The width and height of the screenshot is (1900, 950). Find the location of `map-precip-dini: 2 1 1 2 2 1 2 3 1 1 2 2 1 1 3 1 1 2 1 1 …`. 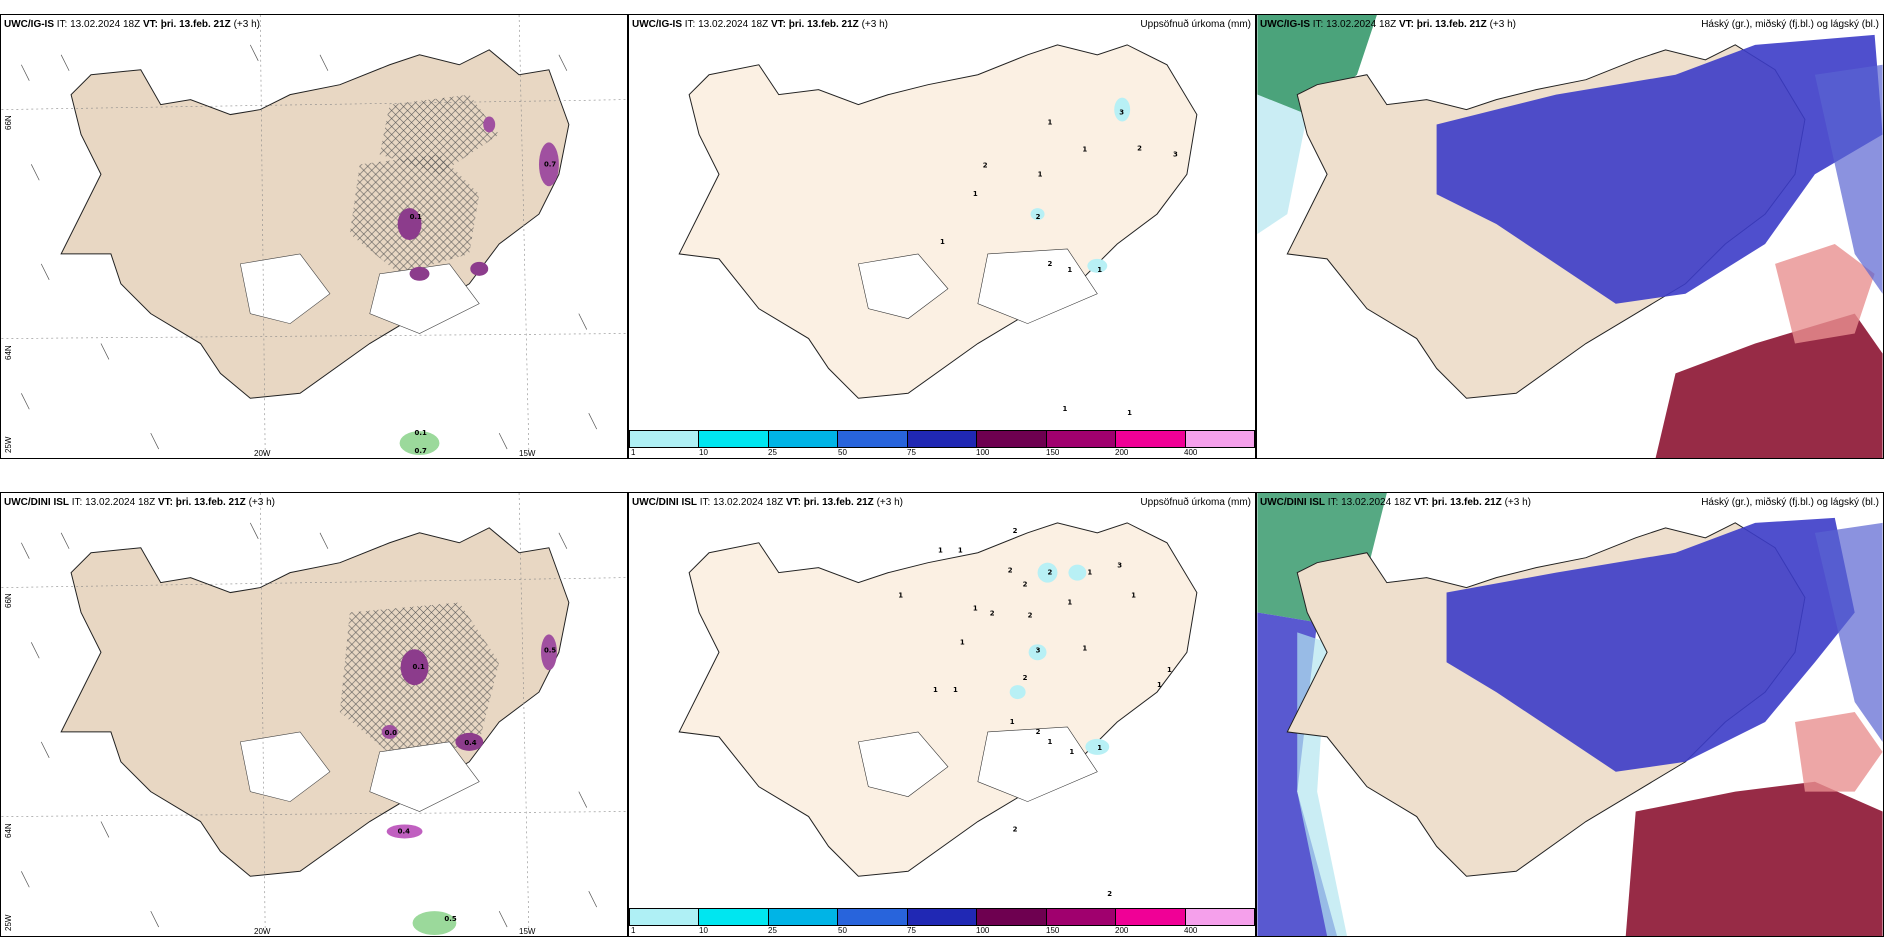

map-precip-dini: 2 1 1 2 2 1 2 3 1 1 2 2 1 1 3 1 1 2 1 1 … is located at coordinates (938, 710).